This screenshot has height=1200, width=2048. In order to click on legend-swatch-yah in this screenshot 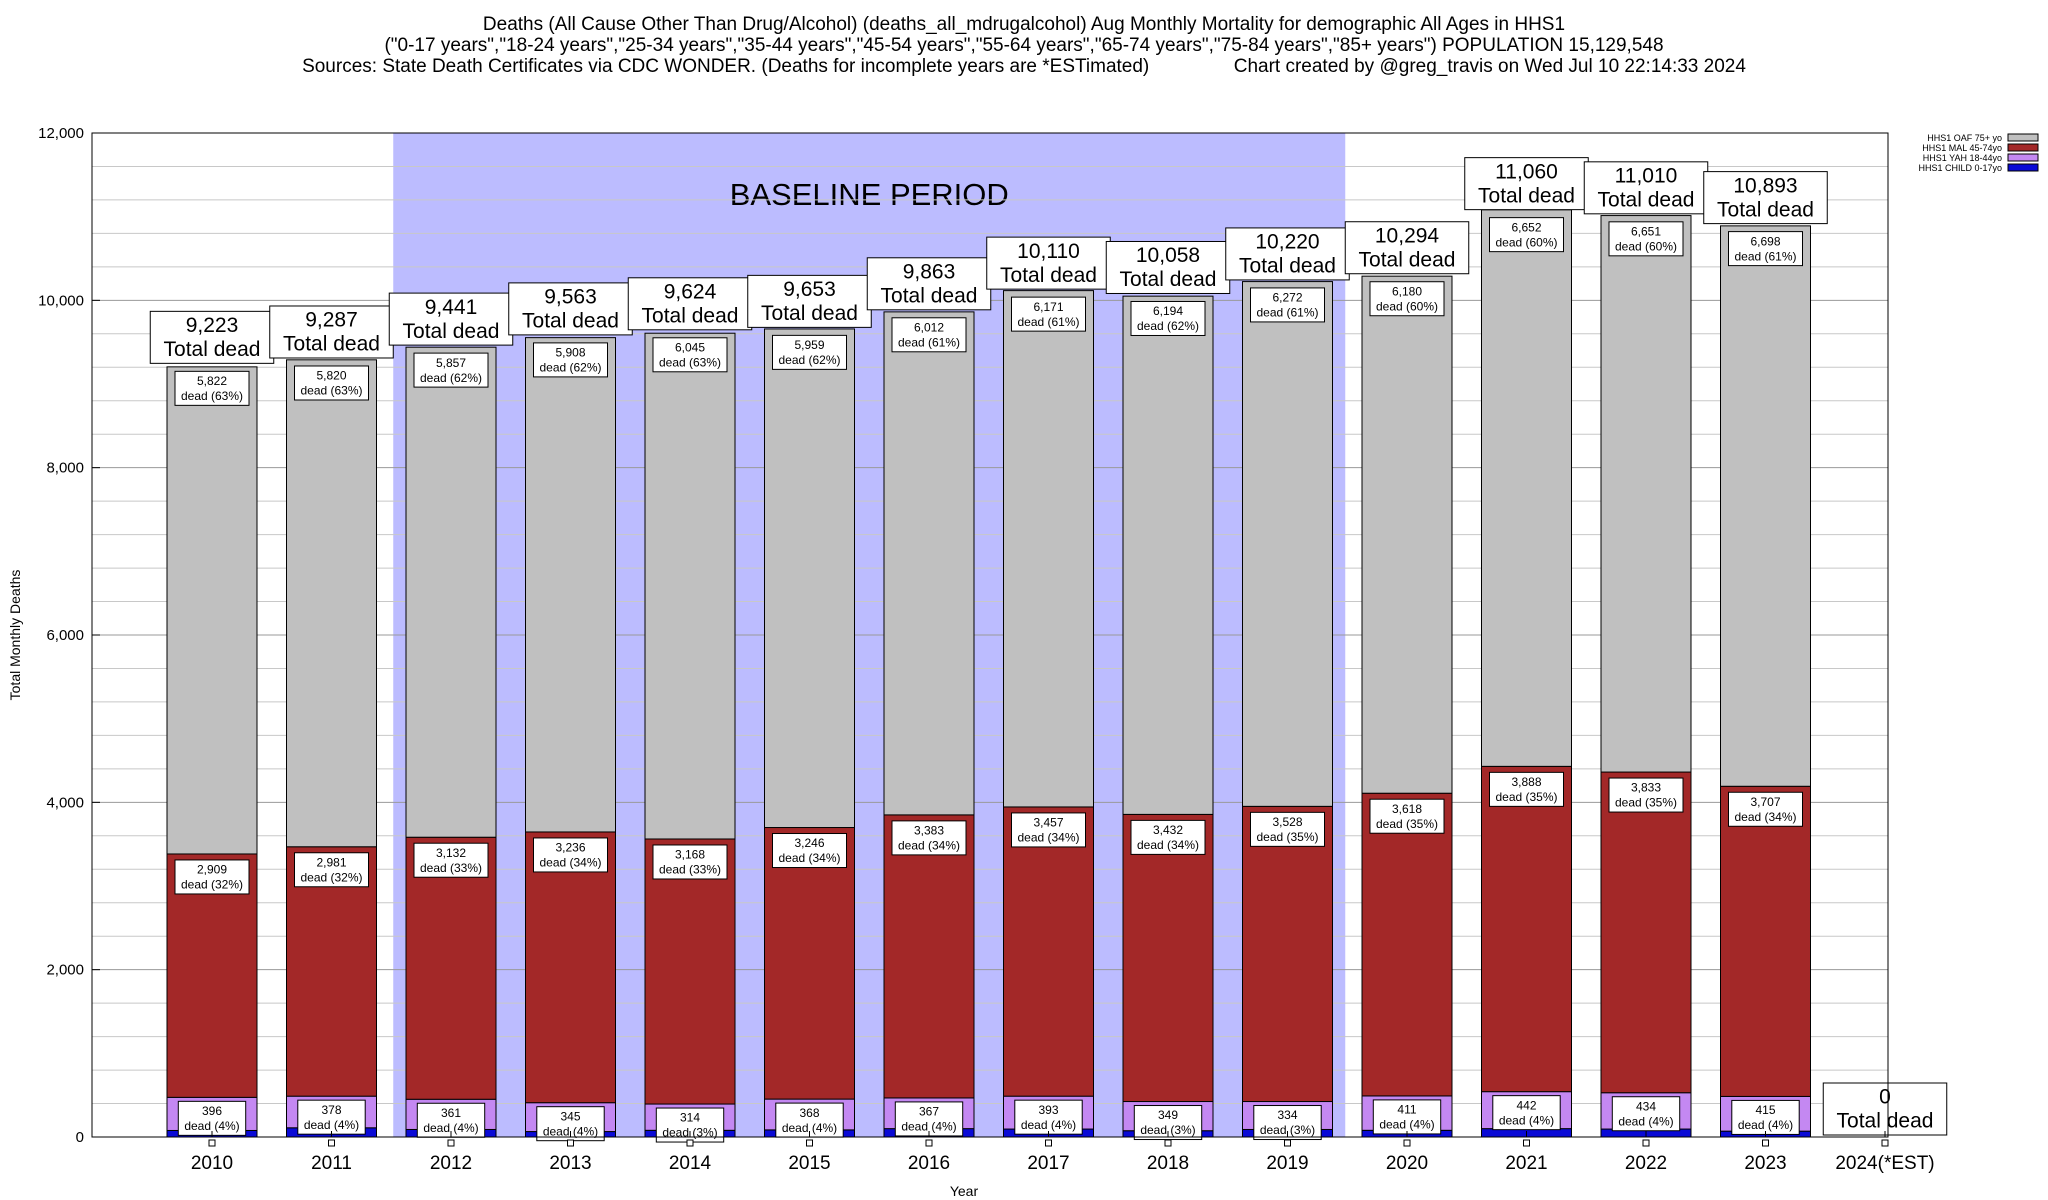, I will do `click(2023, 157)`.